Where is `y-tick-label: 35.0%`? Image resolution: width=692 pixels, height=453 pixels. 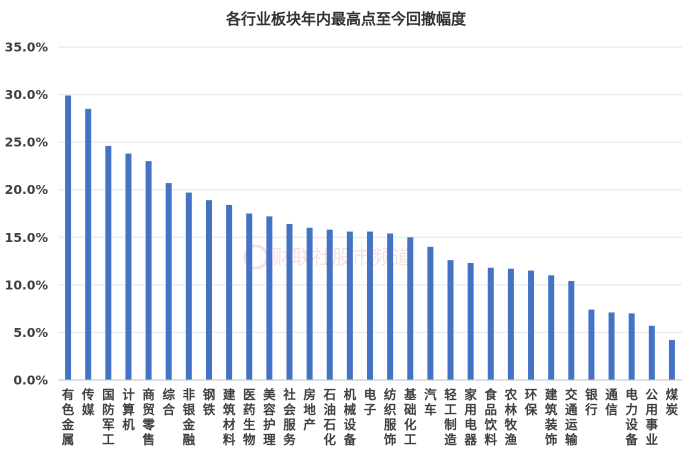 y-tick-label: 35.0% is located at coordinates (27, 47).